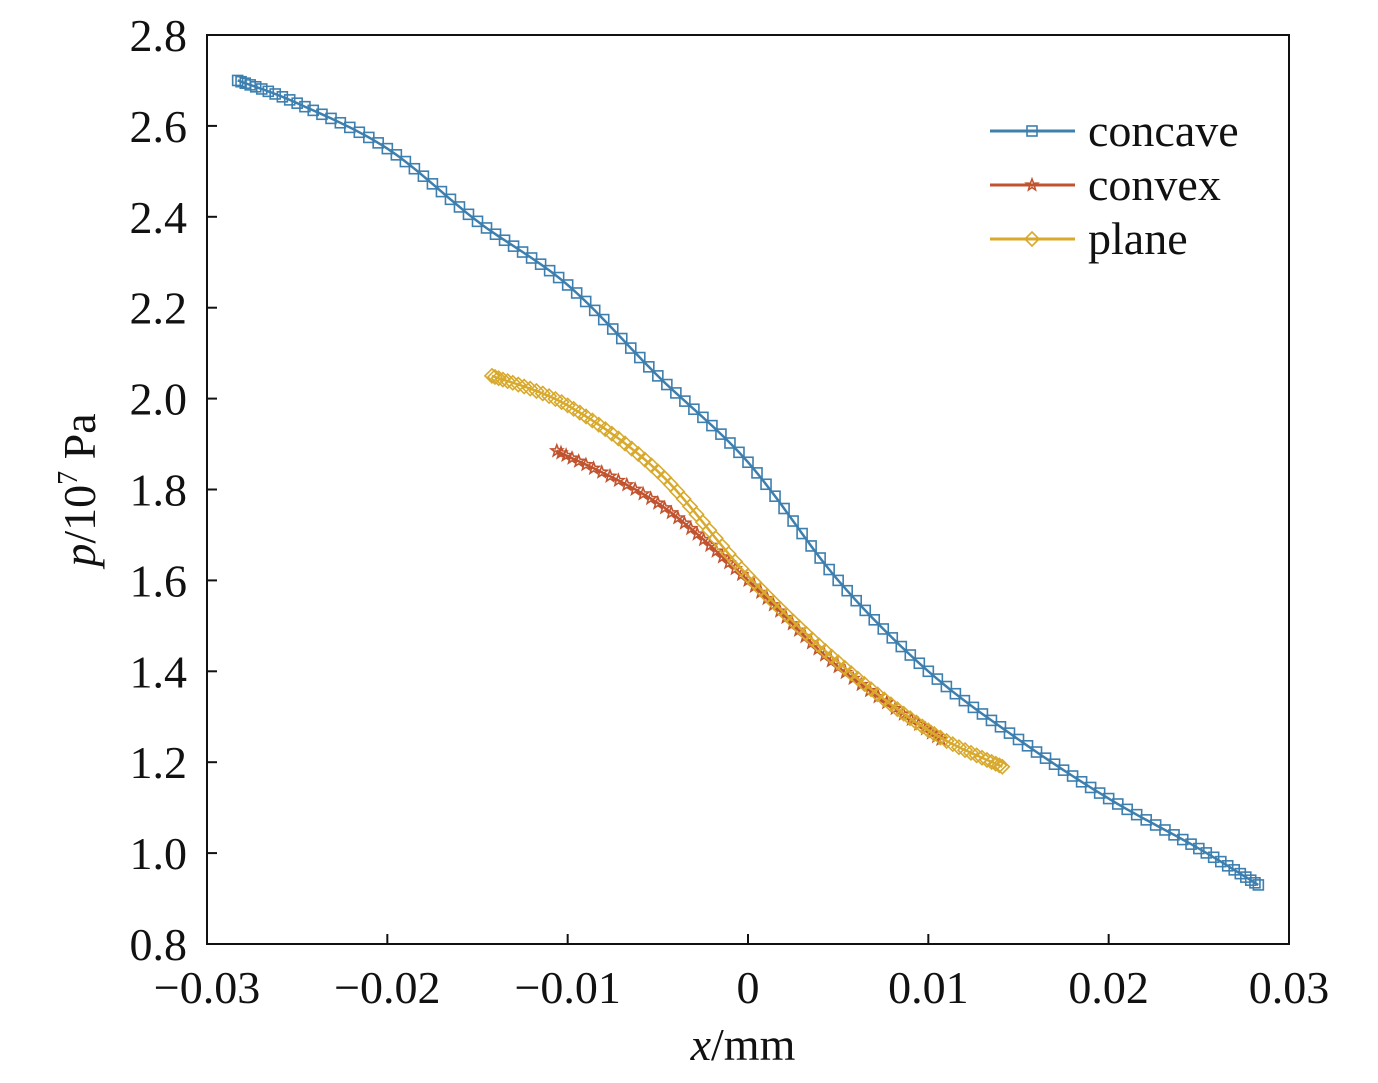  Describe the element at coordinates (743, 1044) in the screenshot. I see `x-axis-label: x/mm` at that location.